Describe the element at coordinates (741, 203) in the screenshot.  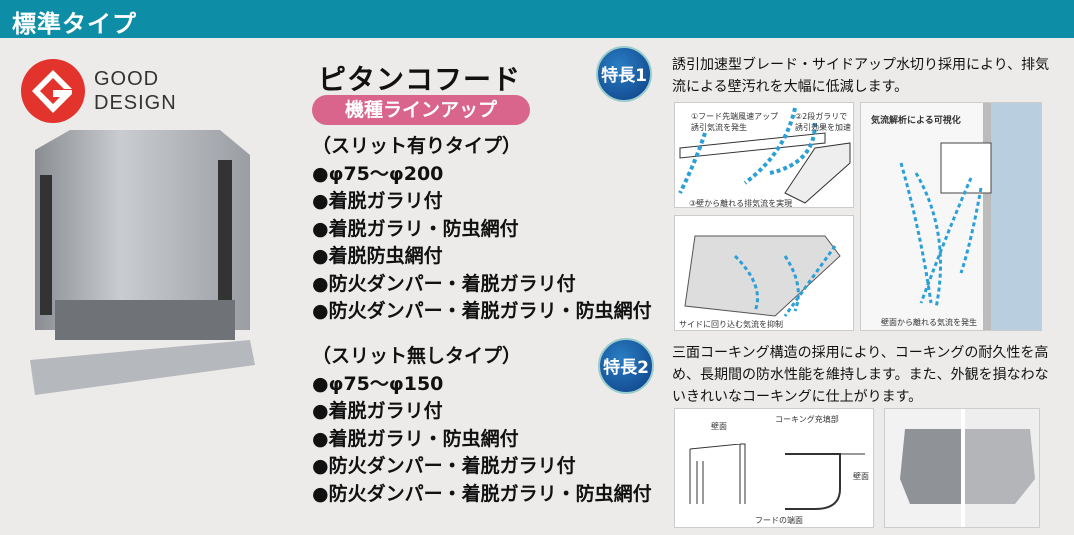
I see `fig-label: ③壁から離れる排気流を実現` at that location.